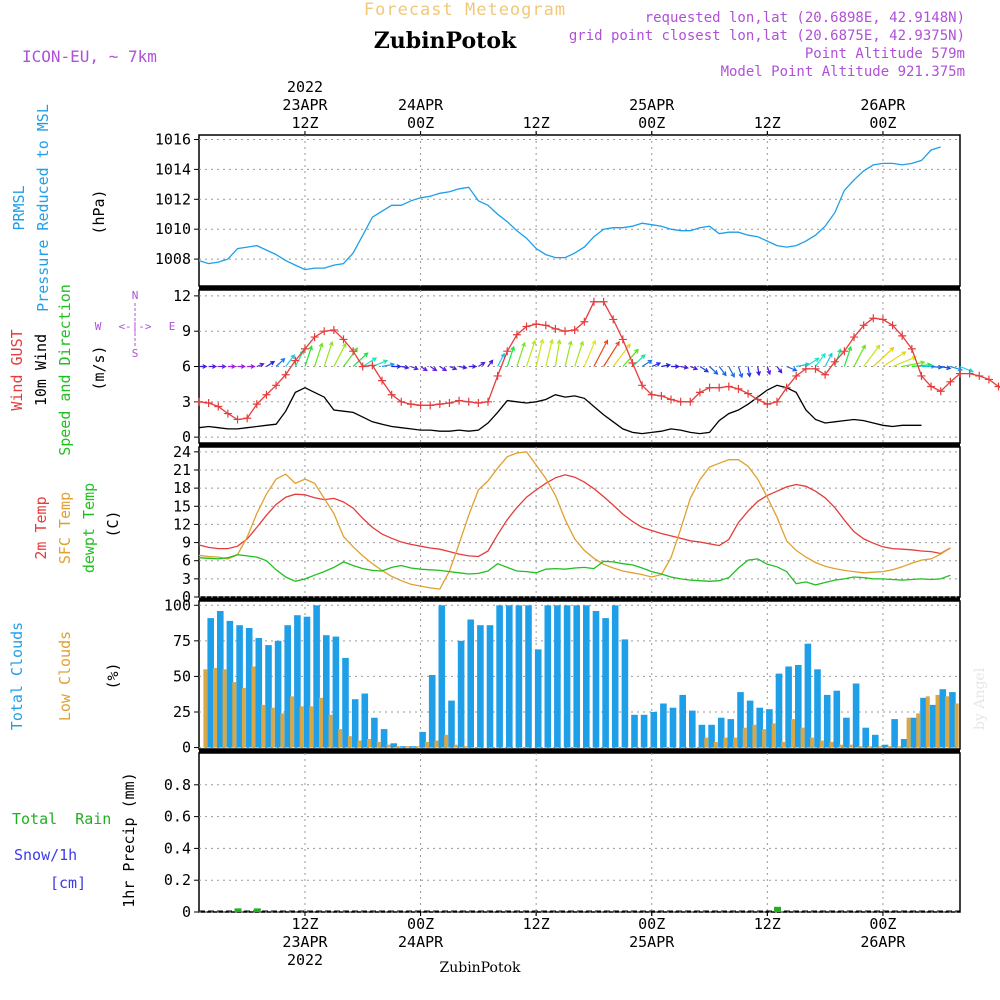 This screenshot has height=1000, width=1000. What do you see at coordinates (186, 331) in the screenshot?
I see `y-tick-label: 9` at bounding box center [186, 331].